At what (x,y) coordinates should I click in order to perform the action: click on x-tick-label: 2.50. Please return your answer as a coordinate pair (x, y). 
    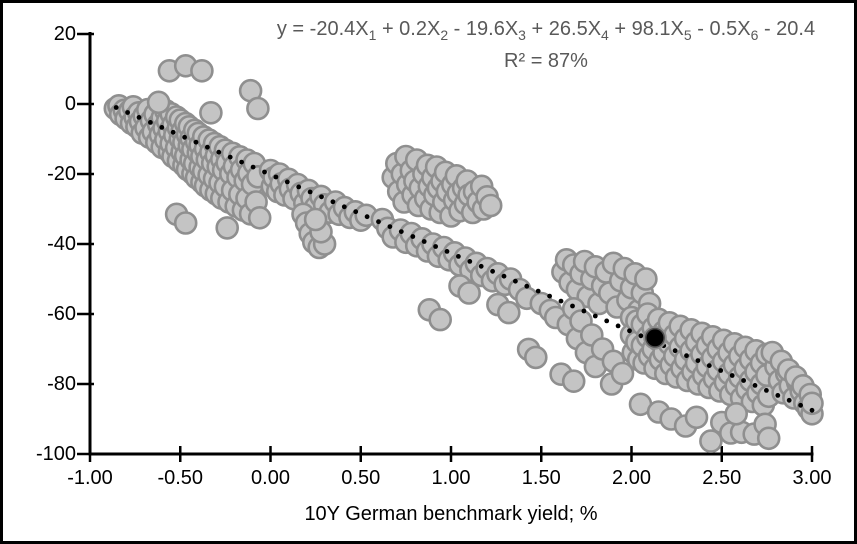
    Looking at the image, I should click on (722, 478).